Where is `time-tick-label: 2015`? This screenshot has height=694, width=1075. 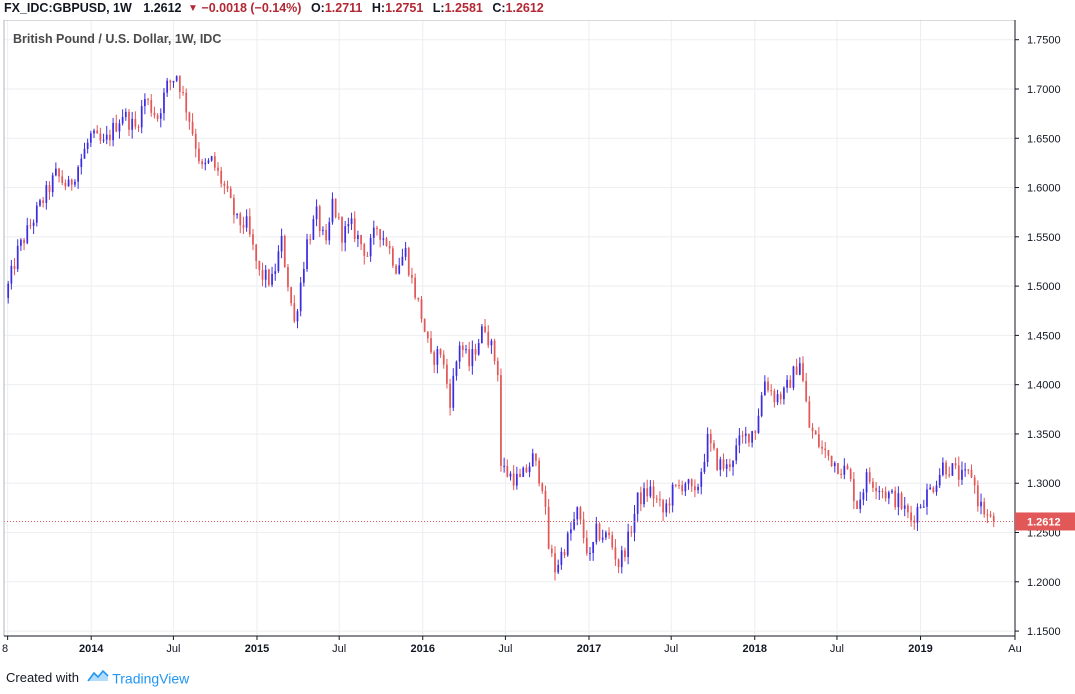 time-tick-label: 2015 is located at coordinates (257, 649).